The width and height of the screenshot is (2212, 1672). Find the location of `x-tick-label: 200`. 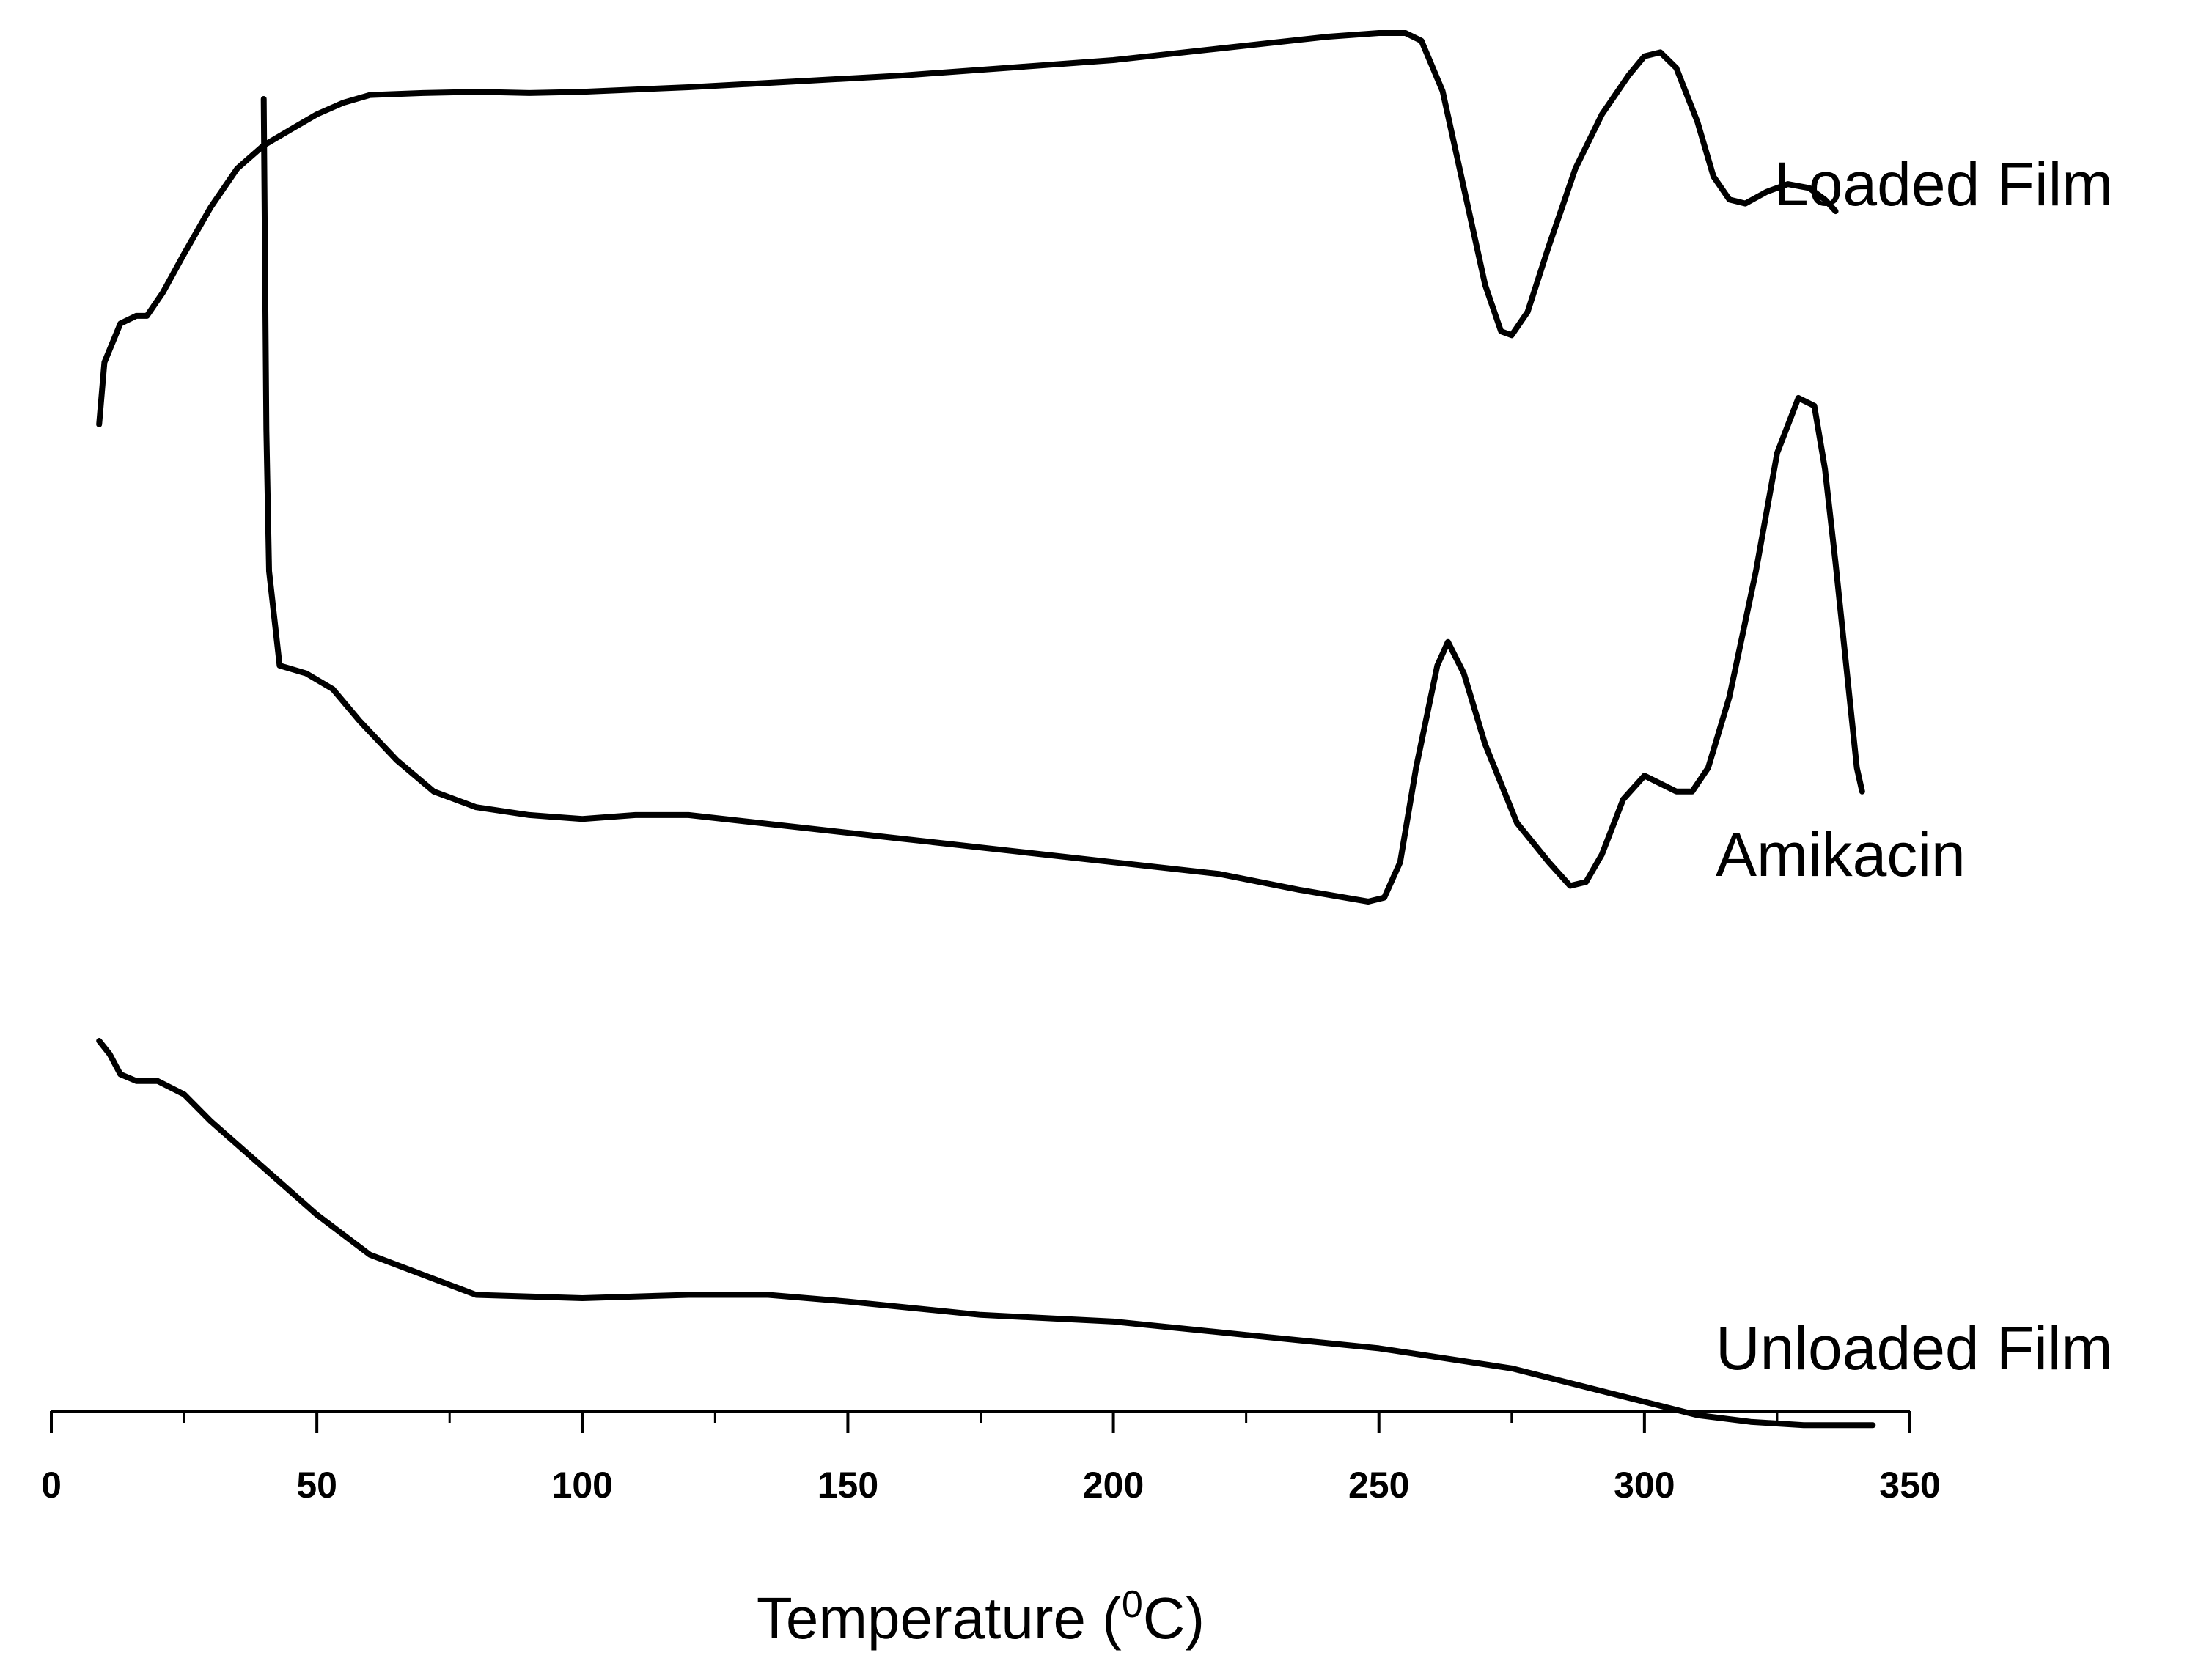

x-tick-label: 200 is located at coordinates (1113, 1485).